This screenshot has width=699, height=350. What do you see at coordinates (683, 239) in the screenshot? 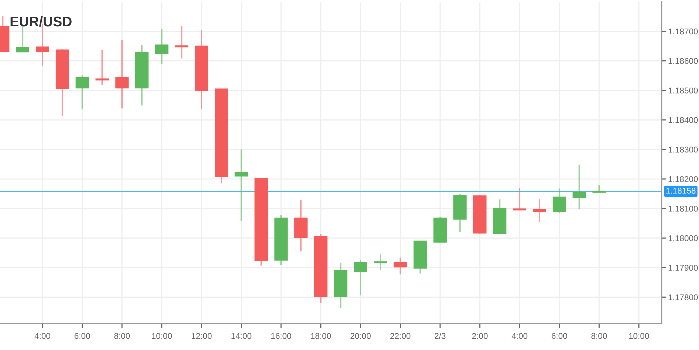
I see `y-tick-label: 1.18000` at bounding box center [683, 239].